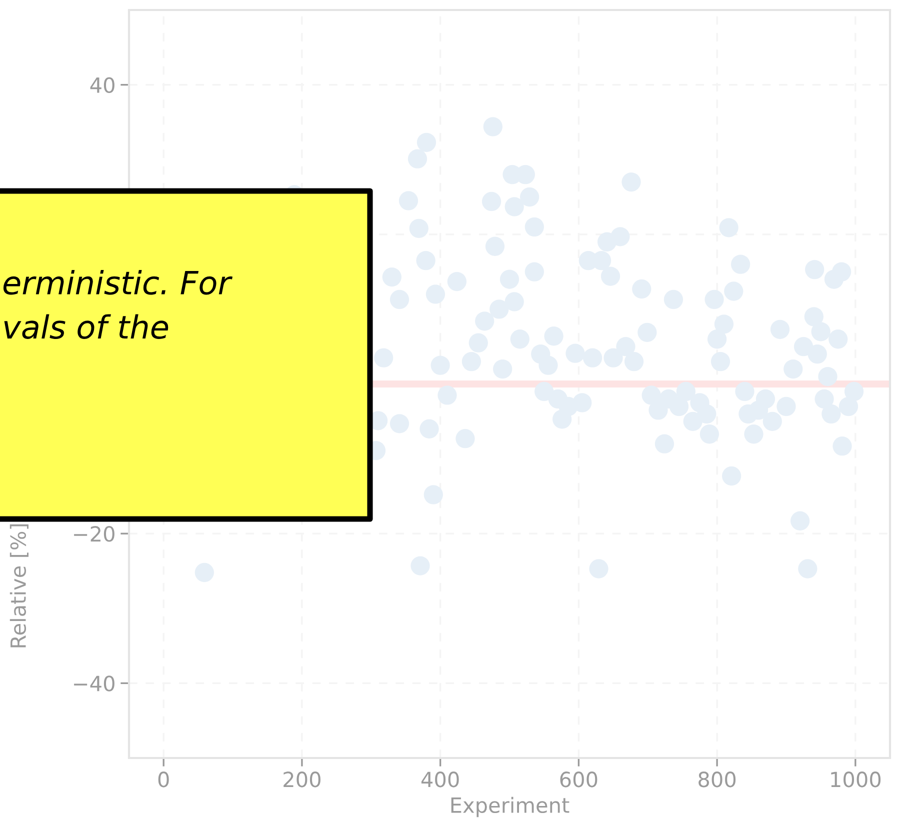 This screenshot has height=839, width=897. Describe the element at coordinates (440, 780) in the screenshot. I see `x-tick-label: 400` at that location.